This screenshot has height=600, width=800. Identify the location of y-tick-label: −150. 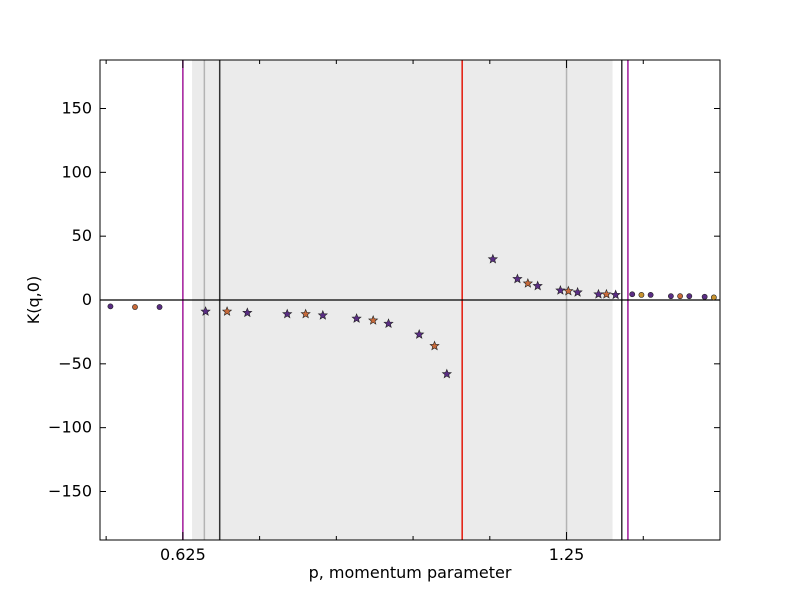
(70, 490).